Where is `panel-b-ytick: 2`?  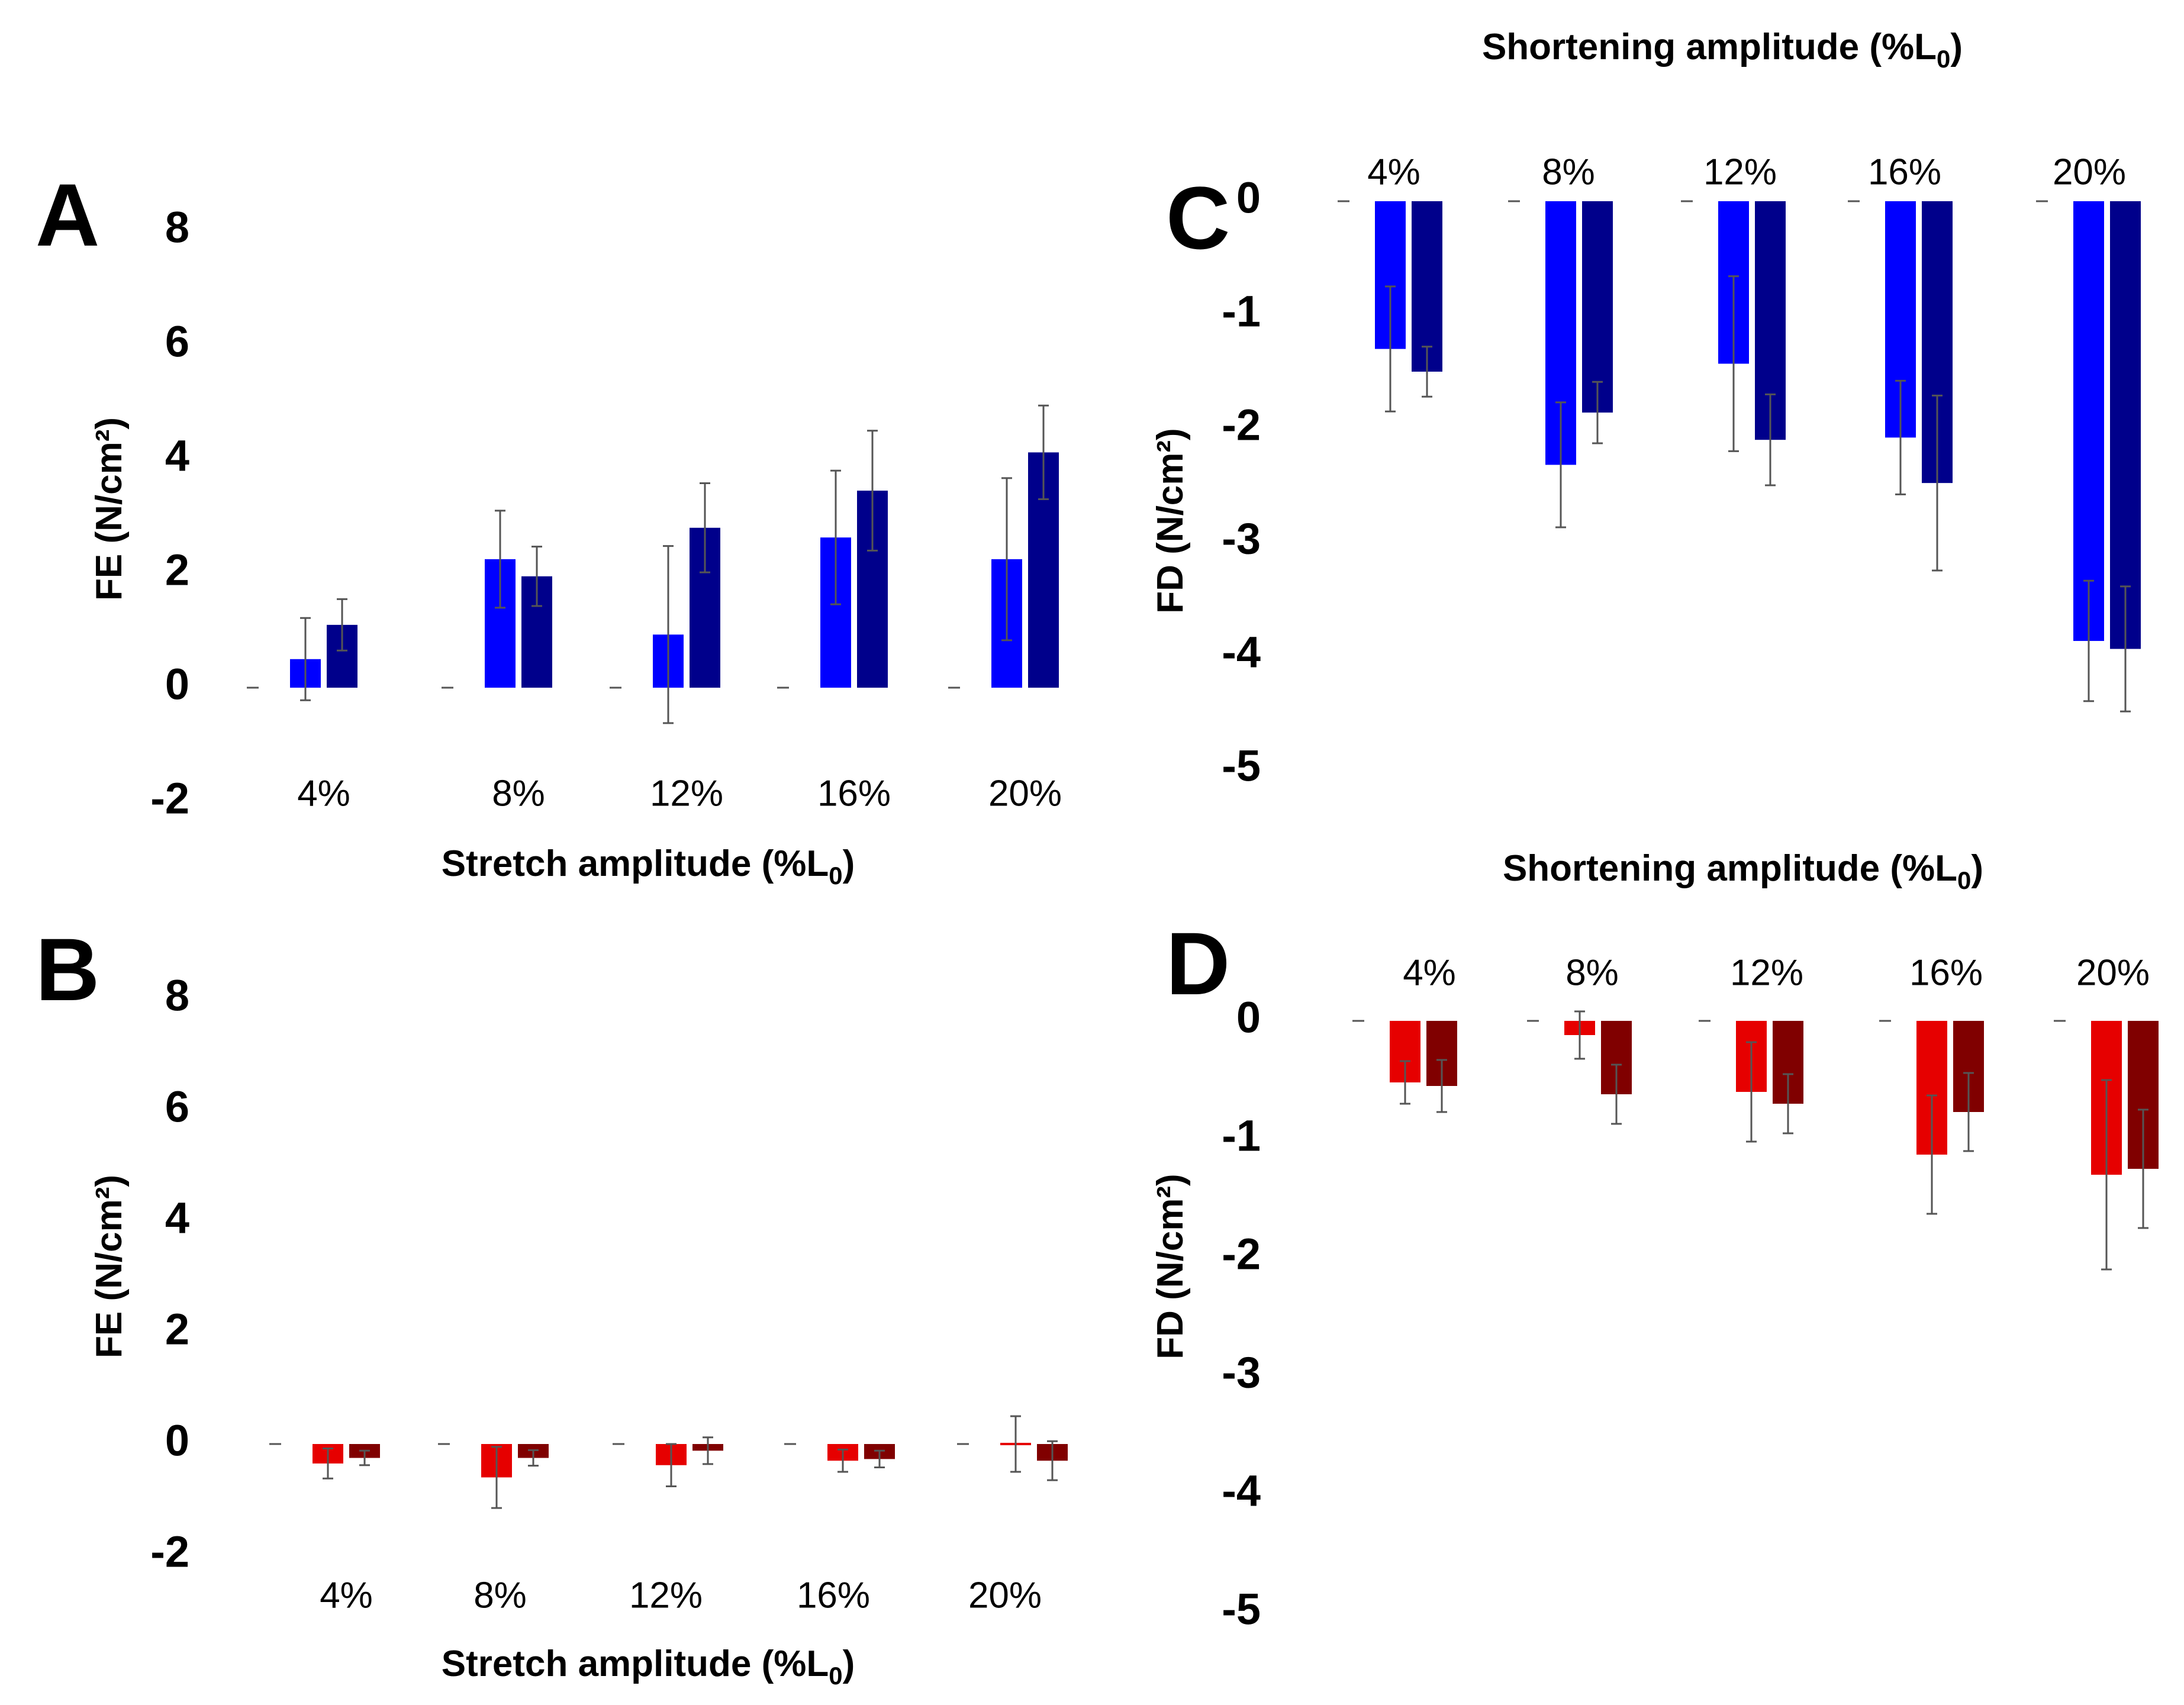
panel-b-ytick: 2 is located at coordinates (177, 1329).